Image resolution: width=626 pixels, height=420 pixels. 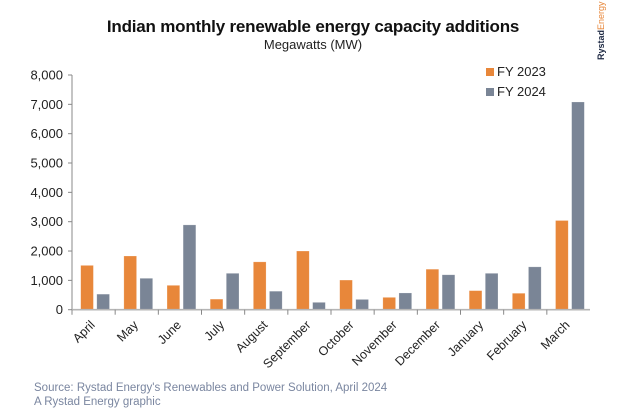 I want to click on x-category-label: August, so click(x=252, y=337).